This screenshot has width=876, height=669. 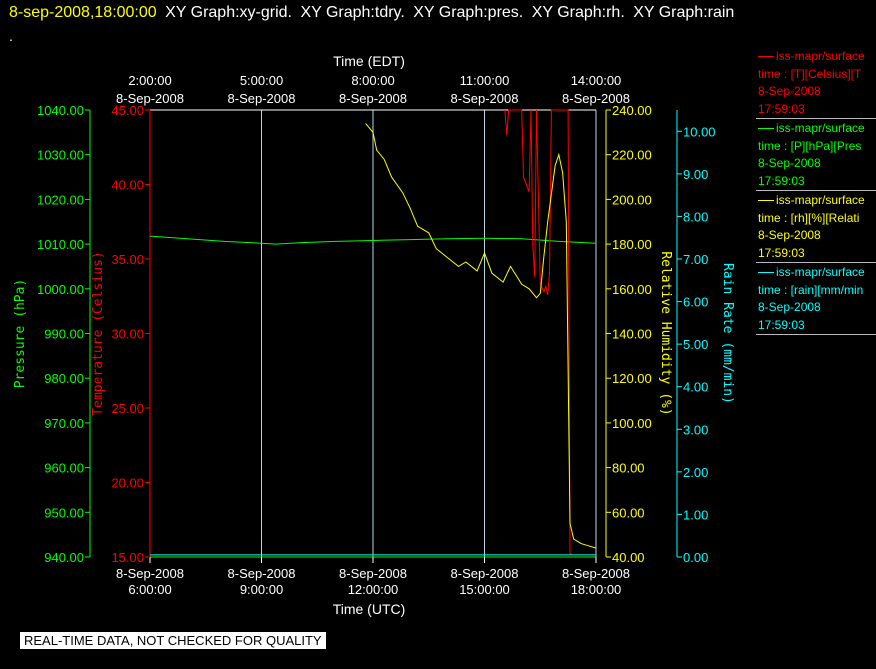 What do you see at coordinates (596, 589) in the screenshot?
I see `bottom-tick-time: 18:00:00` at bounding box center [596, 589].